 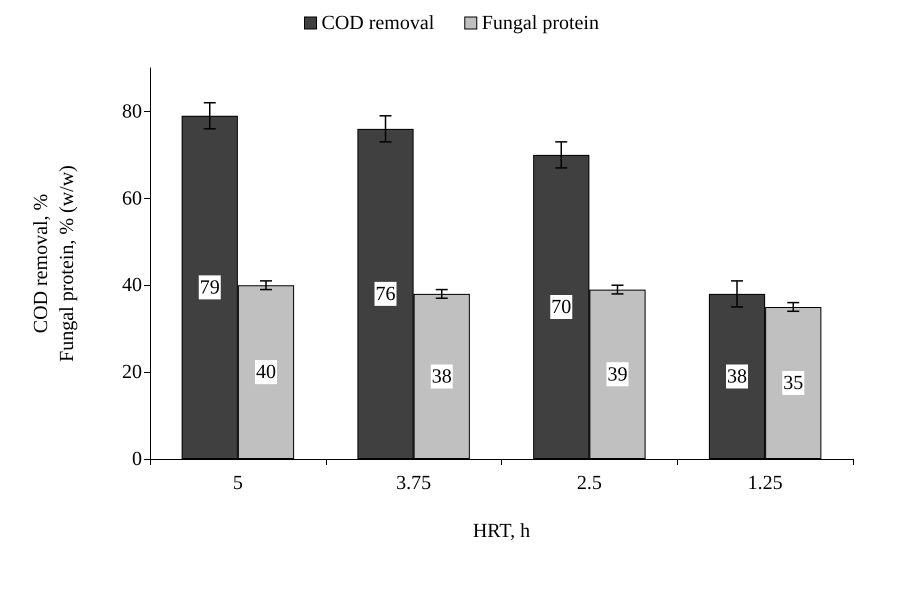 I want to click on data-label: 40, so click(x=266, y=372).